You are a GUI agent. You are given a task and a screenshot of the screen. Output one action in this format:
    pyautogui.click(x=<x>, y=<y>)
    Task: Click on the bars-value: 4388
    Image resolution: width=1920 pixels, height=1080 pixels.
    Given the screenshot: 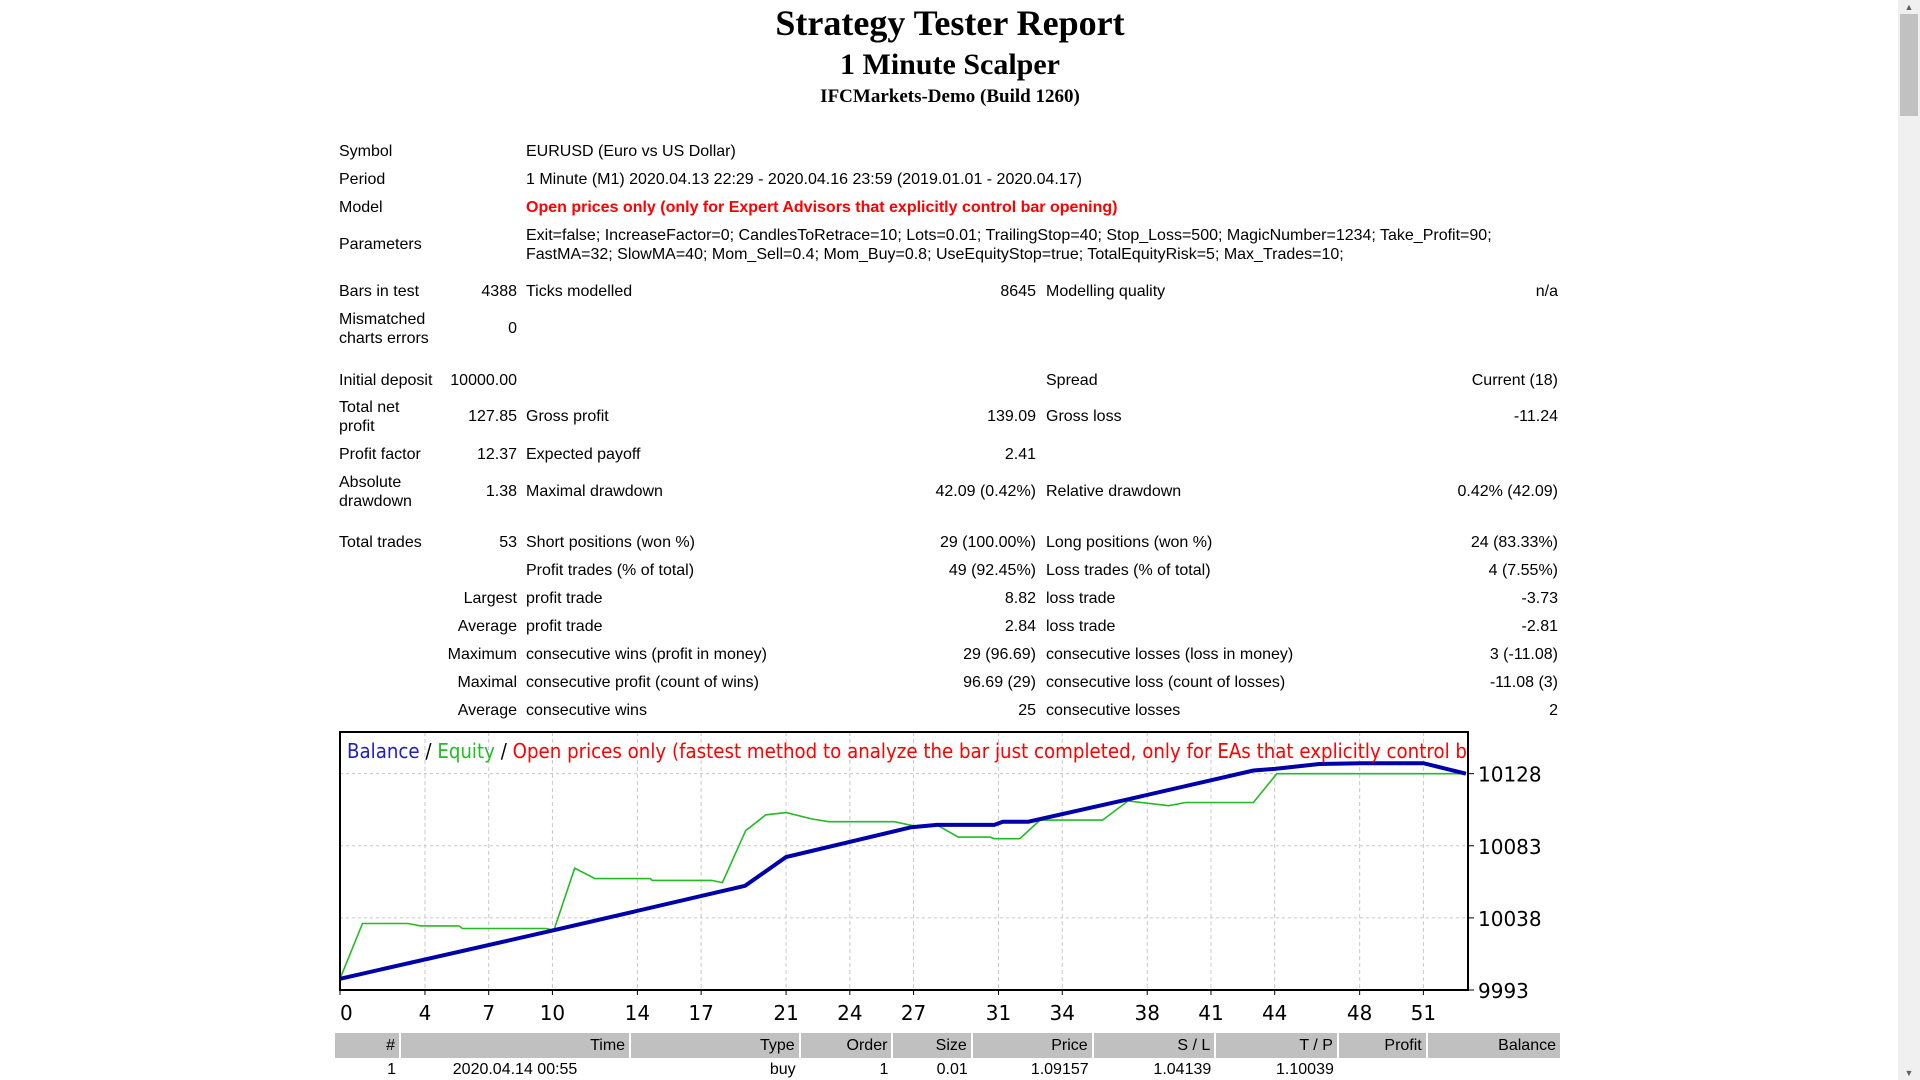 What is the action you would take?
    pyautogui.click(x=499, y=291)
    